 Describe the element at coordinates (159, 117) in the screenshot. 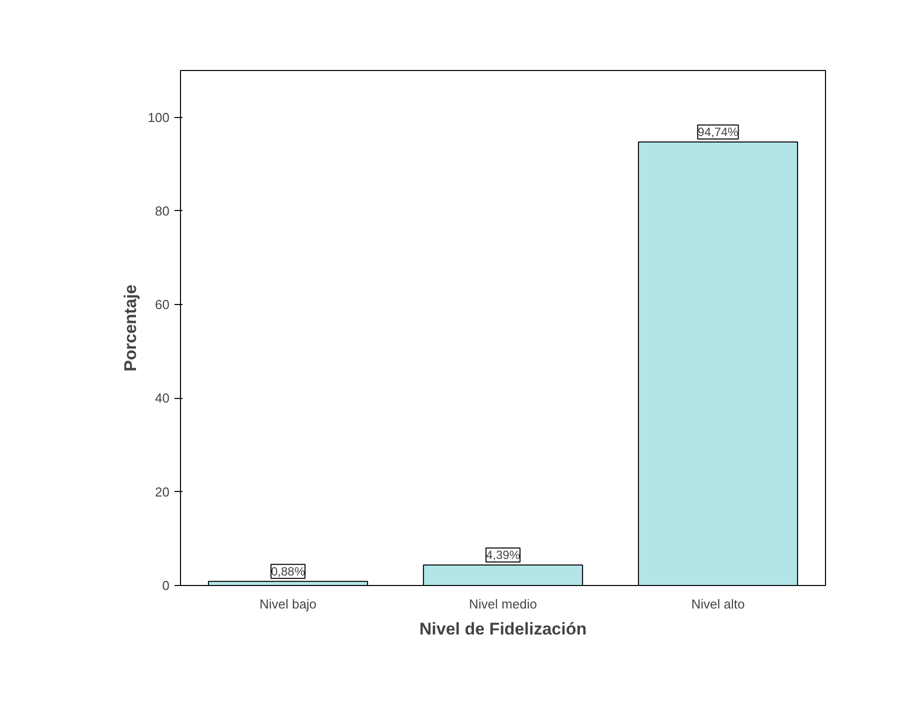

I see `y-tick-label: 100` at that location.